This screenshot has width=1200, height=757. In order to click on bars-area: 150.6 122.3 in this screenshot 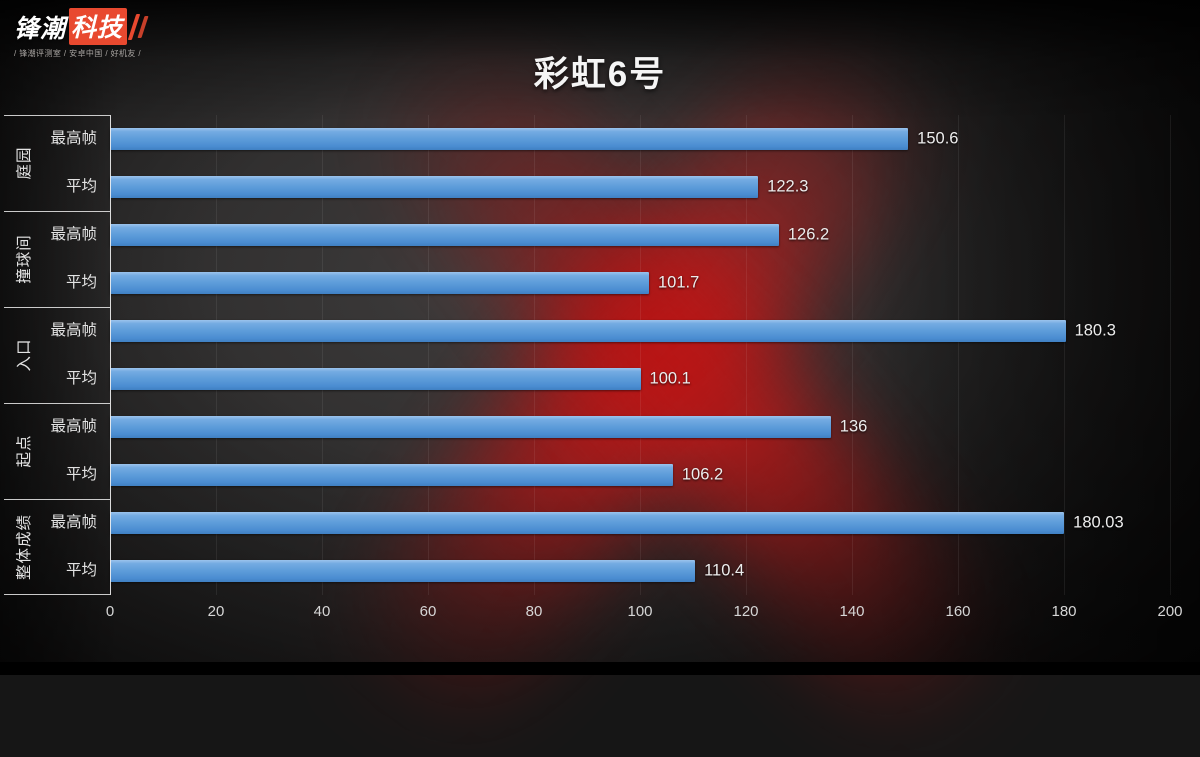, I will do `click(640, 163)`.